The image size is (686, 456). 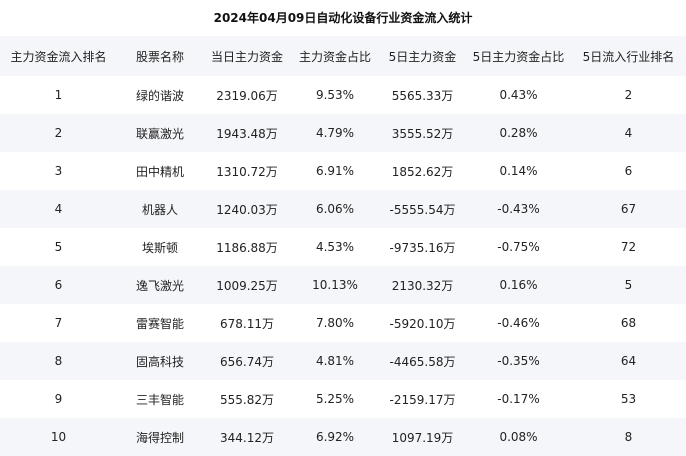 I want to click on cell-daily-main-fund: 1310.72万, so click(x=247, y=171).